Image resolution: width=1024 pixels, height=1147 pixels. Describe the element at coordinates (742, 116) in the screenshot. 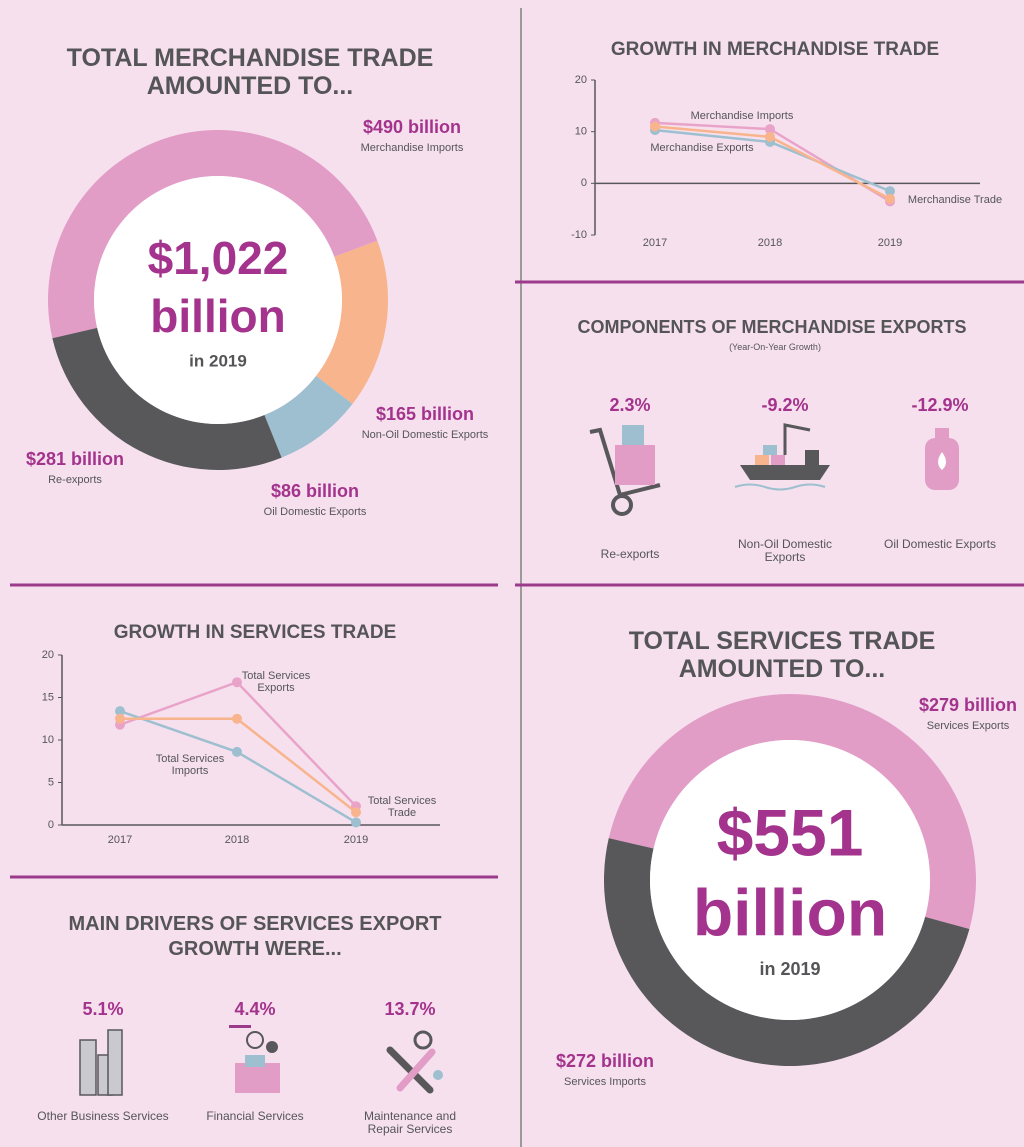

I see `series-label: Merchandise Imports` at that location.